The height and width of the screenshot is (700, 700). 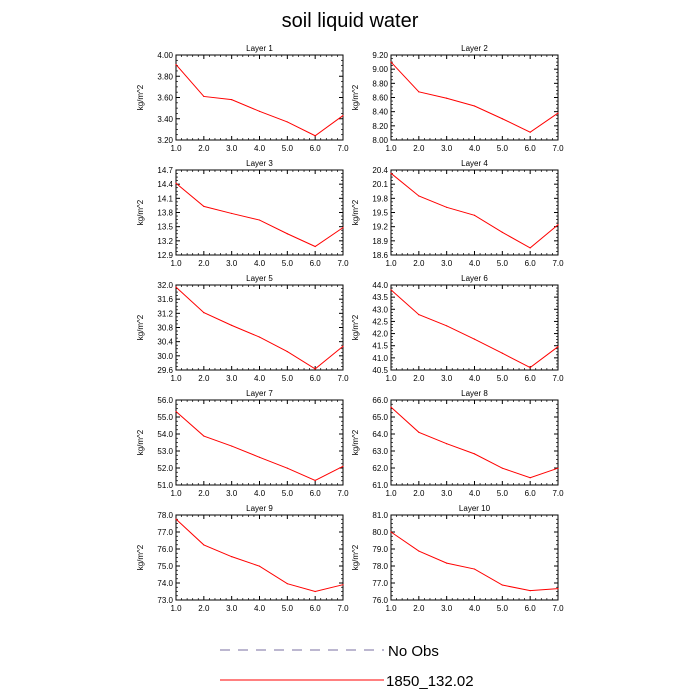 What do you see at coordinates (380, 346) in the screenshot?
I see `y-tick-label: 41.5` at bounding box center [380, 346].